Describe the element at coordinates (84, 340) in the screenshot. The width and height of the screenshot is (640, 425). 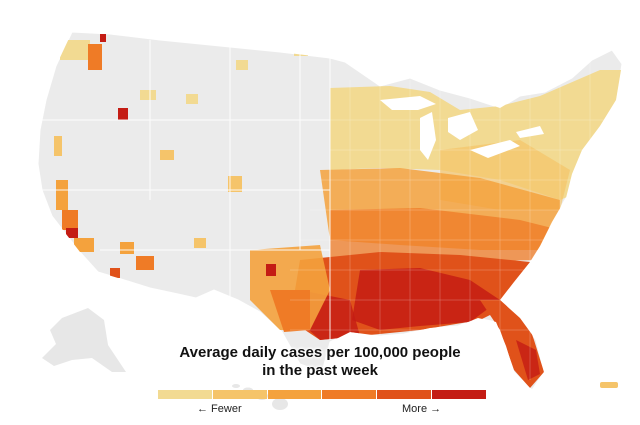
I see `alaska-shape` at that location.